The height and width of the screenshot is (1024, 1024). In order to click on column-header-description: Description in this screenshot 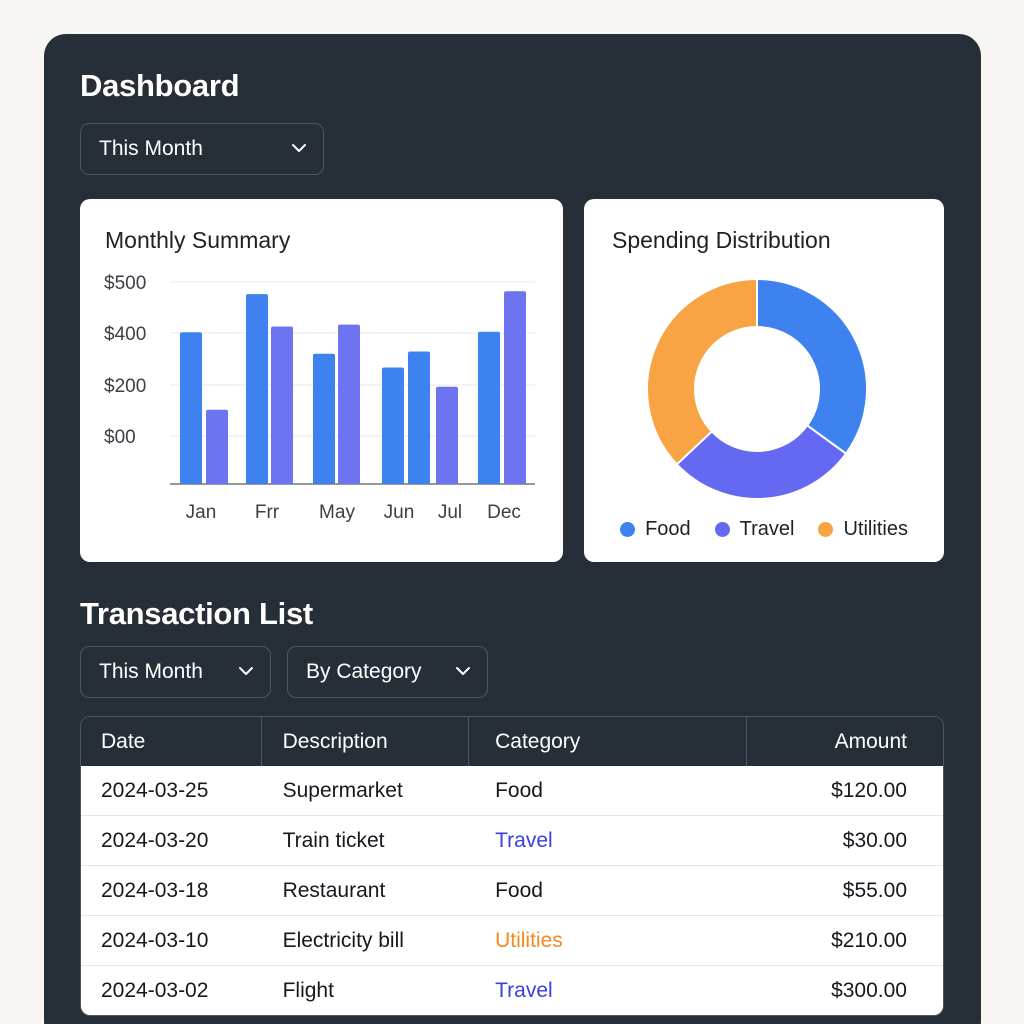, I will do `click(366, 741)`.